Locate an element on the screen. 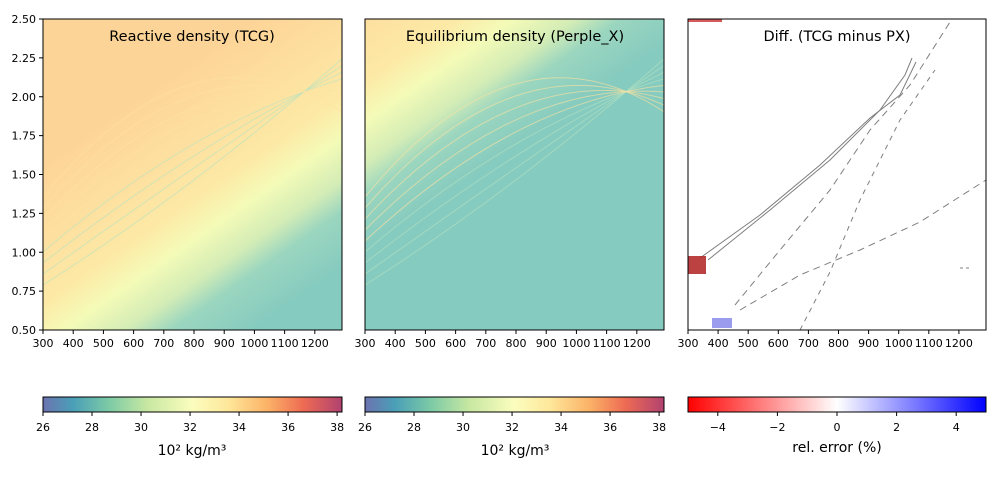  y-tick-label: 2.00 is located at coordinates (24, 97).